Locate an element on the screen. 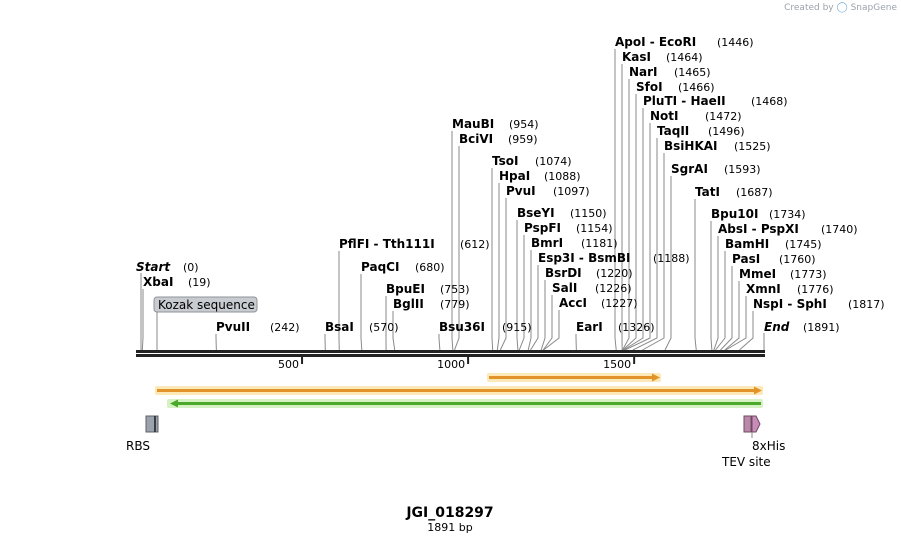  site-label: HpaI (1088) is located at coordinates (540, 176).